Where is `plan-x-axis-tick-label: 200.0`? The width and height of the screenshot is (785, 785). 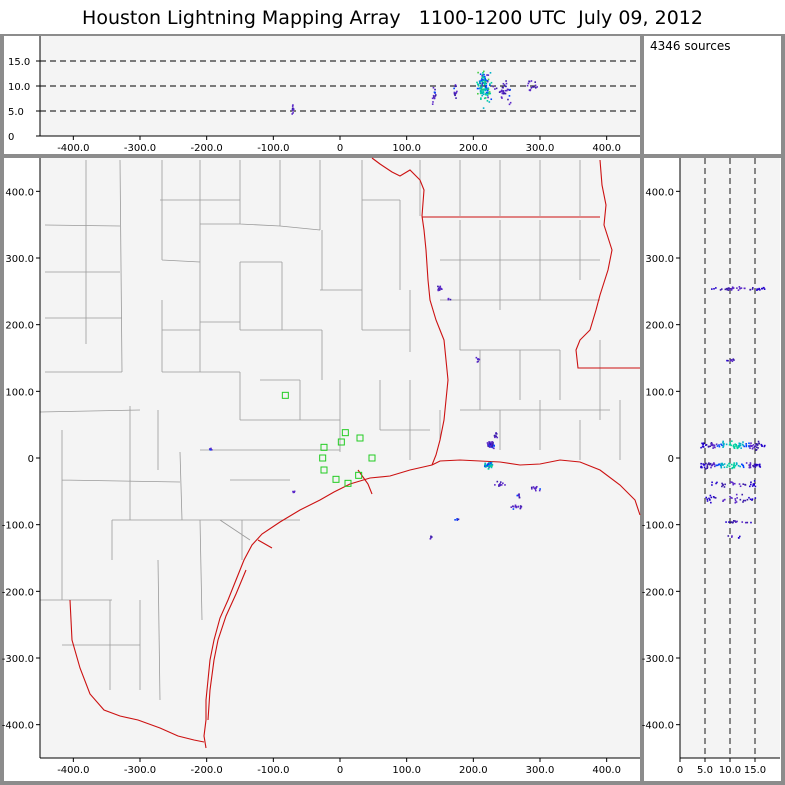 plan-x-axis-tick-label: 200.0 is located at coordinates (473, 770).